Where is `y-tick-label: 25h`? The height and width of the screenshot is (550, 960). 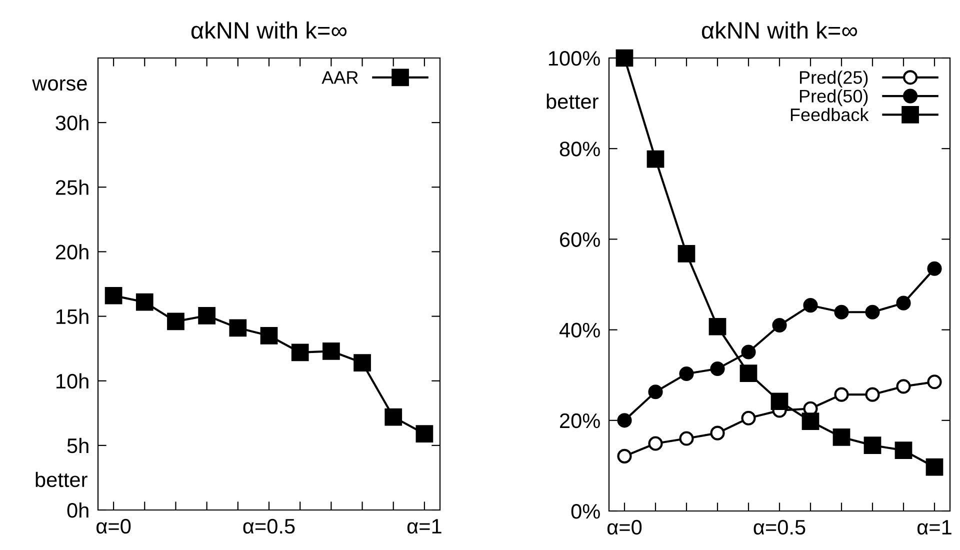
y-tick-label: 25h is located at coordinates (72, 187).